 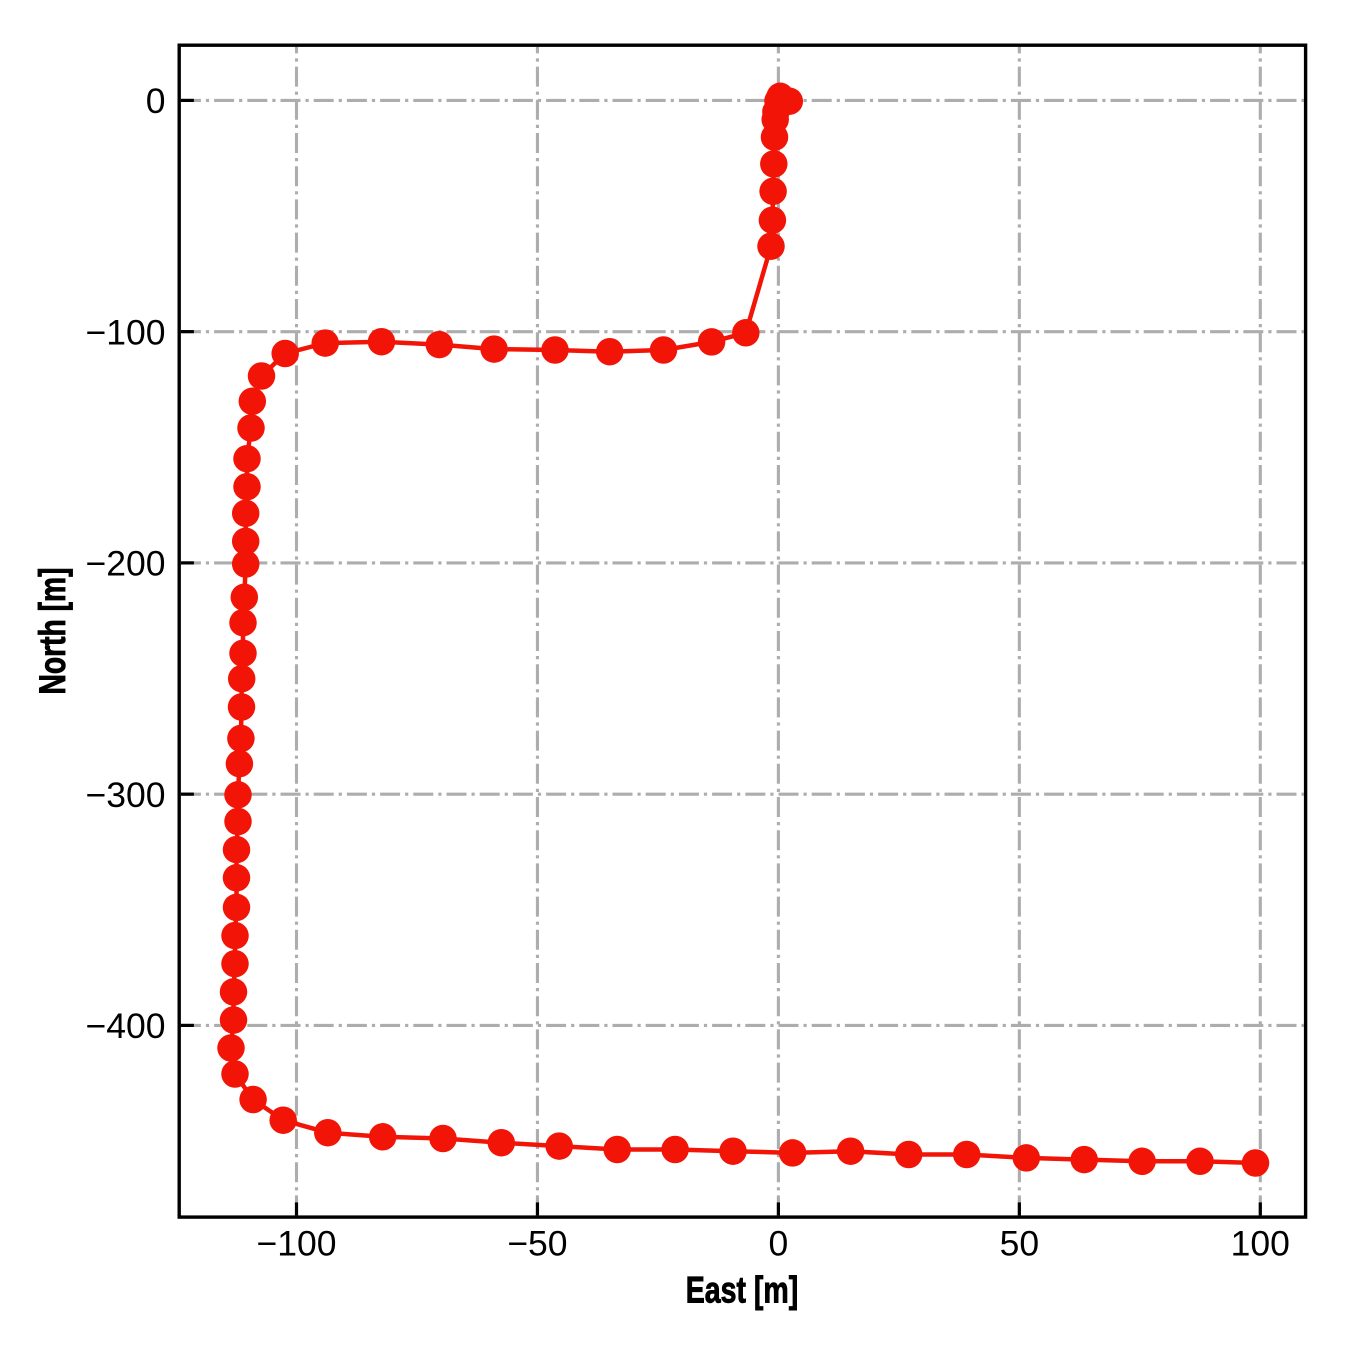 I want to click on svg-text: −50, so click(x=537, y=1243).